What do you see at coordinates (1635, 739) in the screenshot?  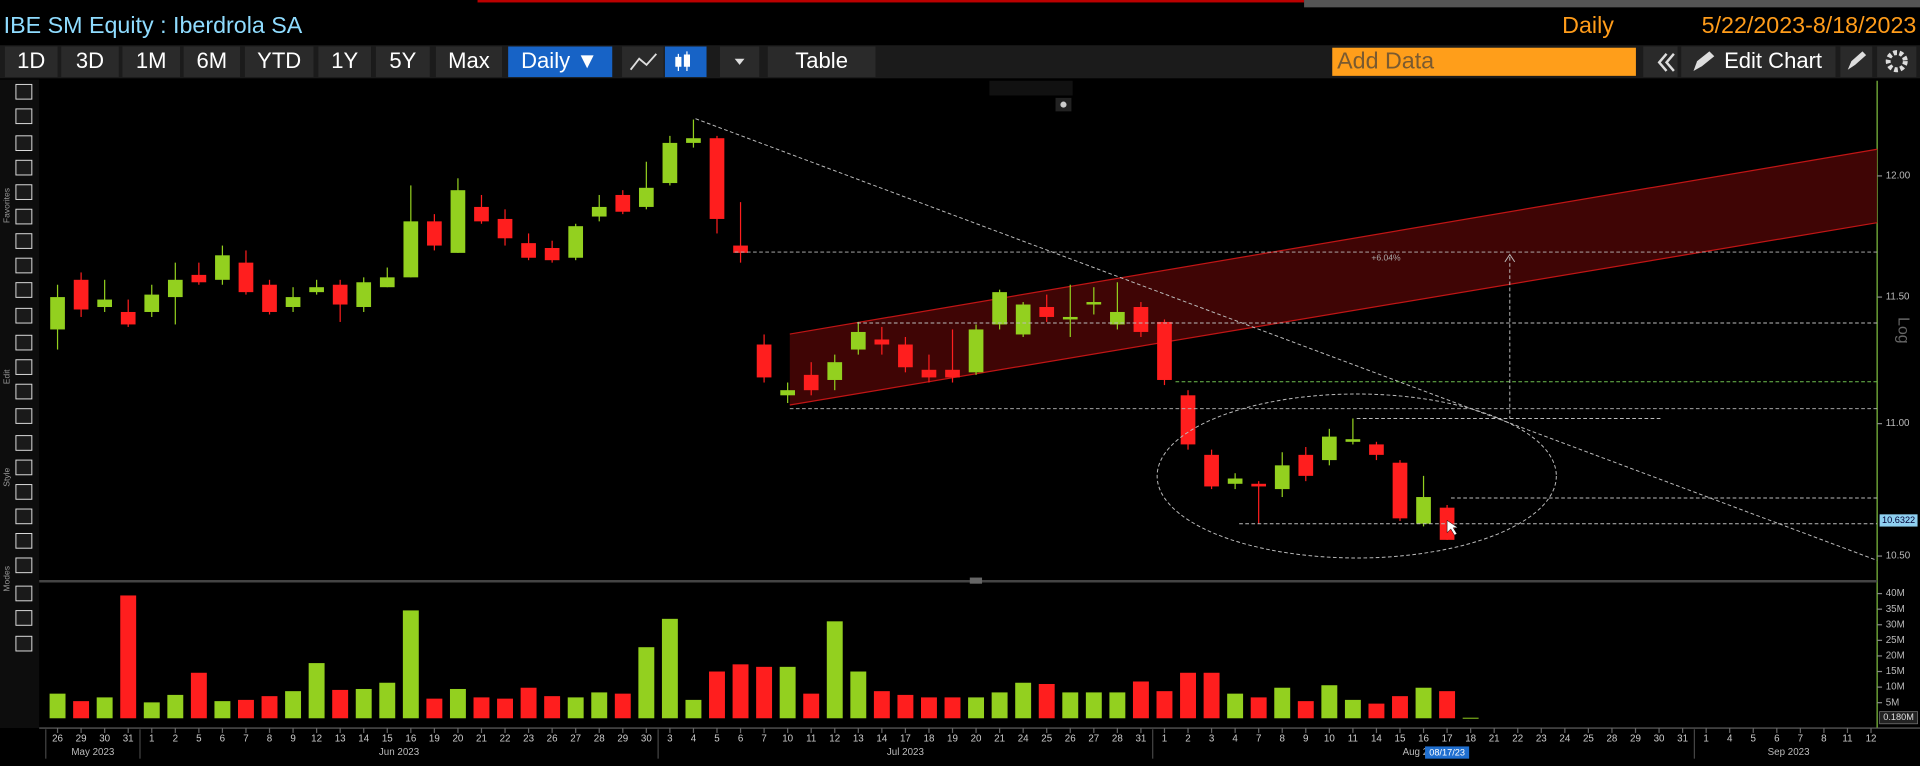 I see `x-tick-label: 29` at bounding box center [1635, 739].